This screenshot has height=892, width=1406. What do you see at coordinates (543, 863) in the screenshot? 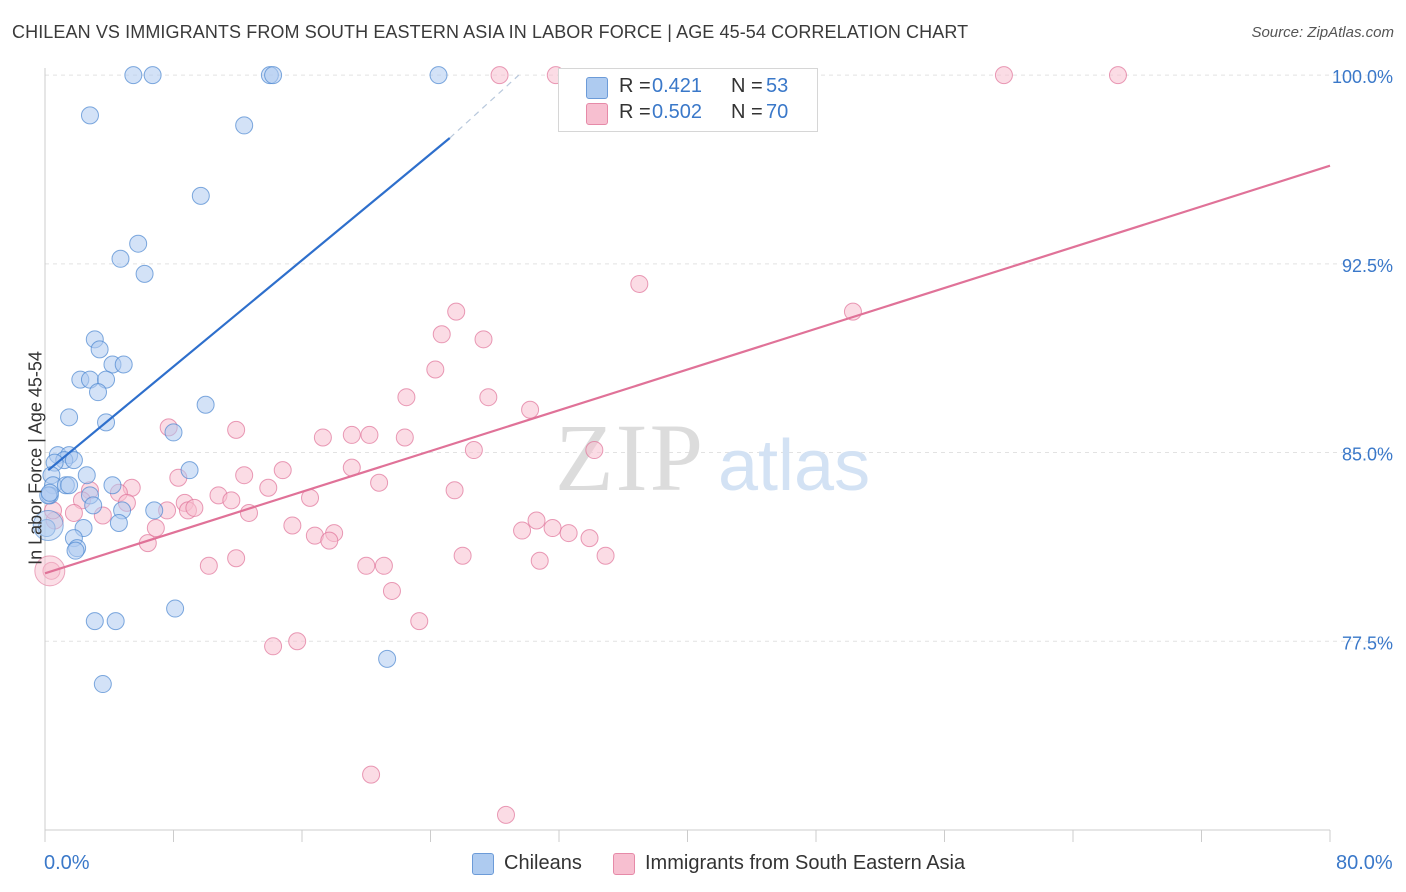
I see `bottom-legend-label-chileans: Chileans` at bounding box center [543, 863].